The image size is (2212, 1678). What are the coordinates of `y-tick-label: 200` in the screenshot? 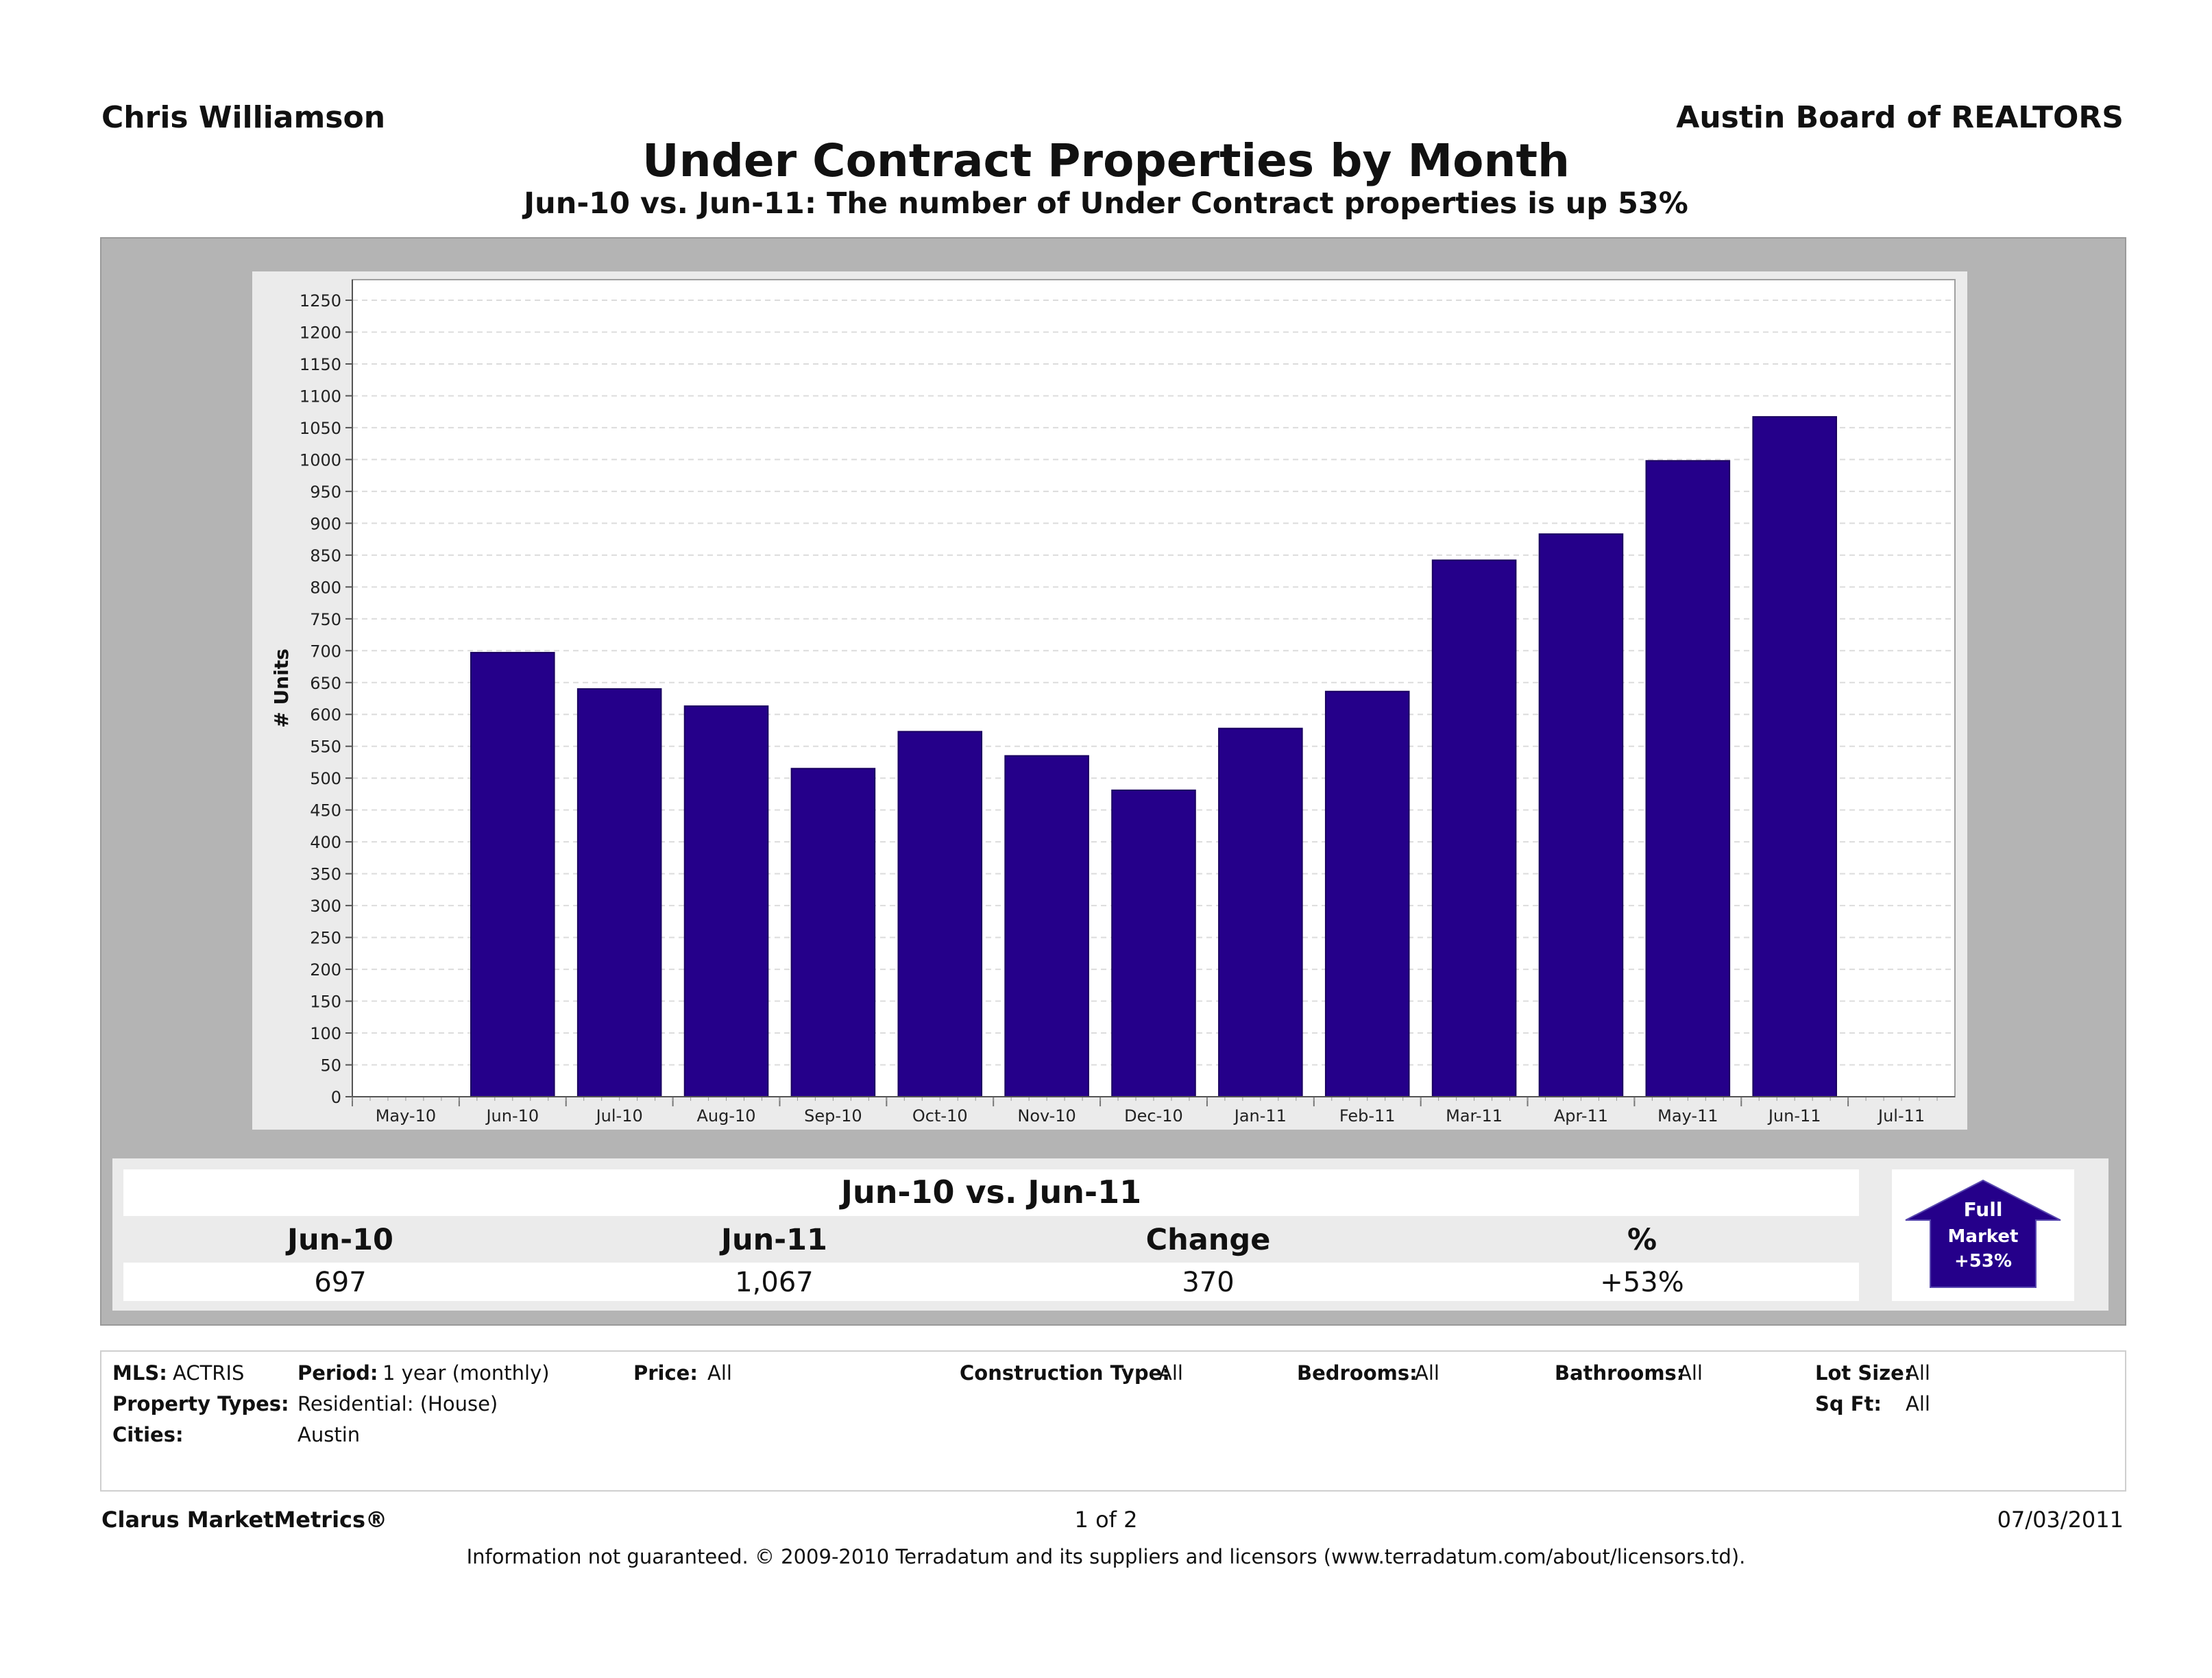 It's located at (326, 970).